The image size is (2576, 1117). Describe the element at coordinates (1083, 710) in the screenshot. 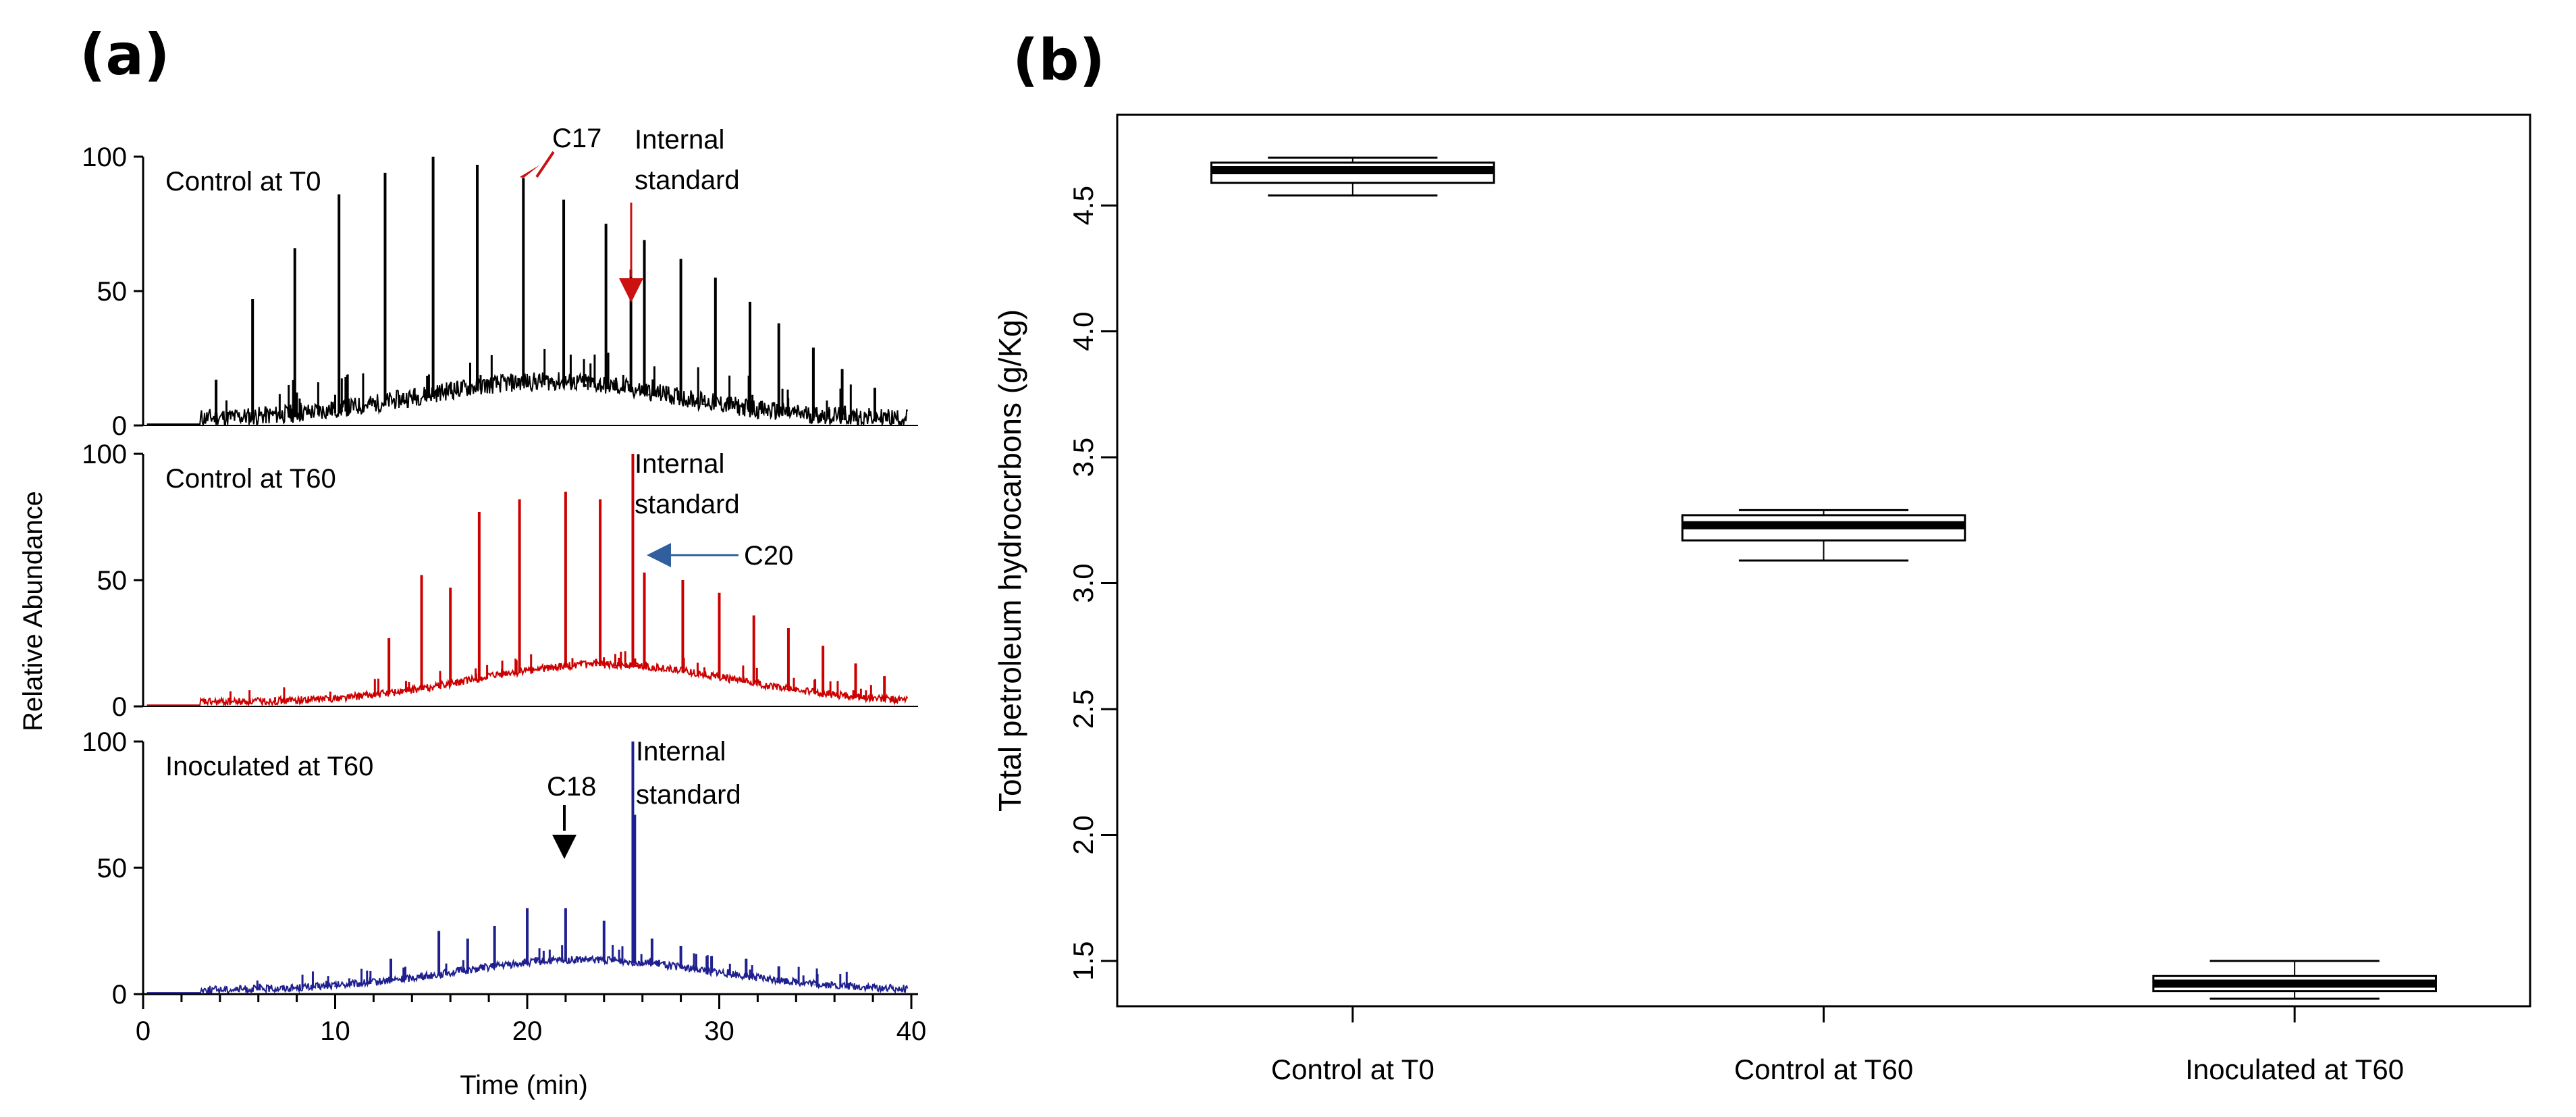

I see `b-y-tick-label: 2.5` at that location.